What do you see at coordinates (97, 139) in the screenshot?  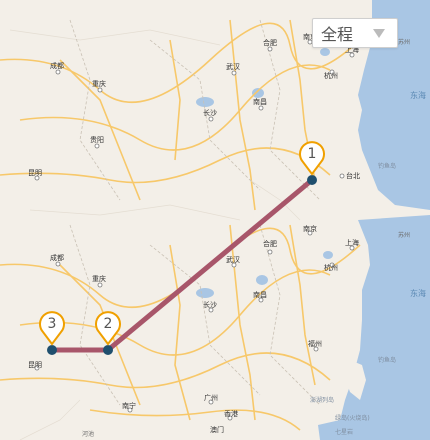 I see `label-guiyang: 贵阳` at bounding box center [97, 139].